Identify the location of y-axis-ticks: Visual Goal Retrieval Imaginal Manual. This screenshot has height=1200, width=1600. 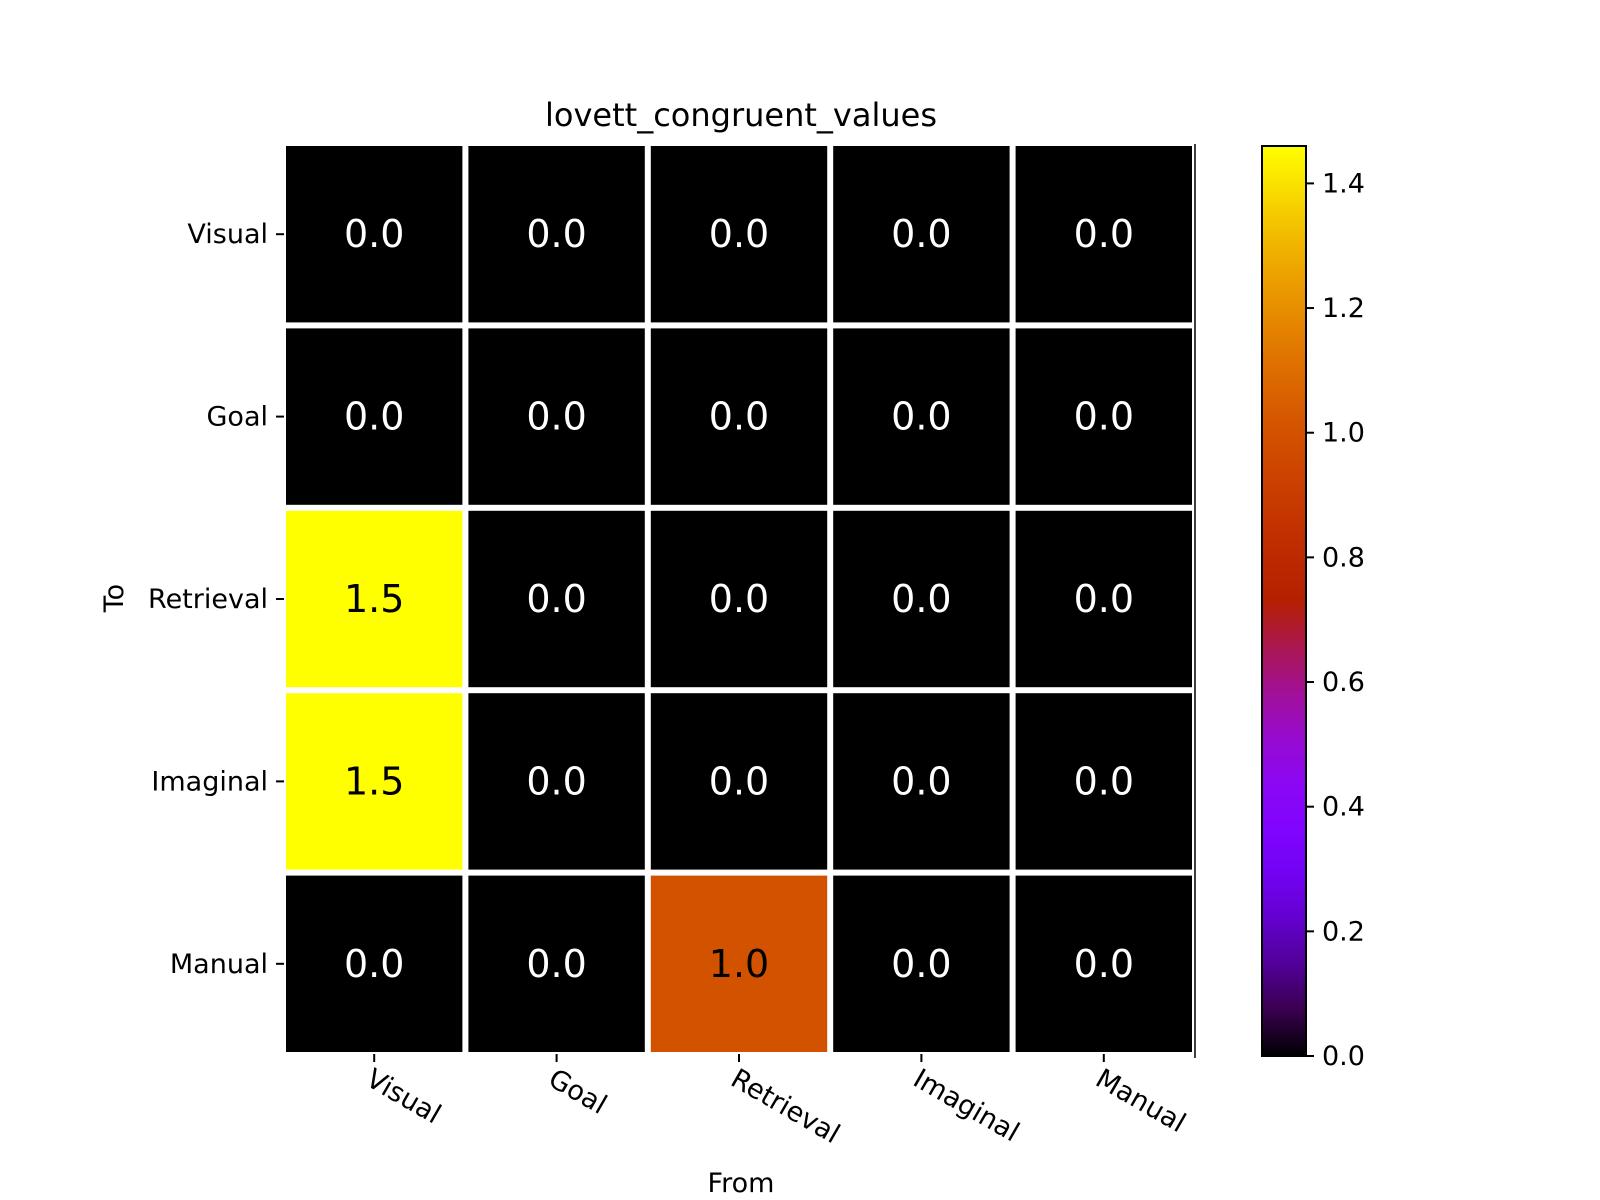
(216, 599).